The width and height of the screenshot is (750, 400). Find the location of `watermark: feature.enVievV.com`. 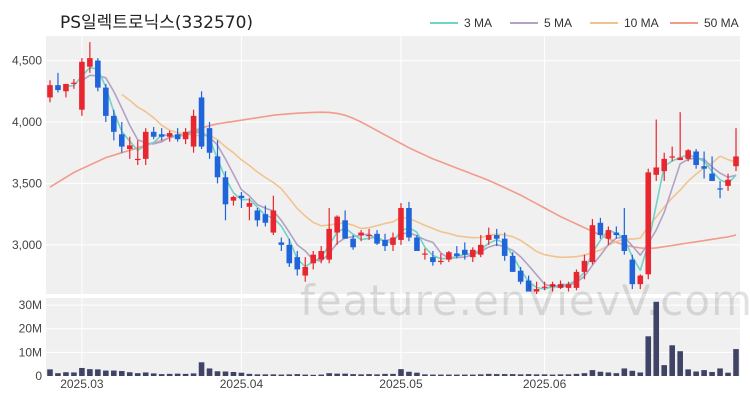

watermark: feature.enVievV.com is located at coordinates (525, 300).